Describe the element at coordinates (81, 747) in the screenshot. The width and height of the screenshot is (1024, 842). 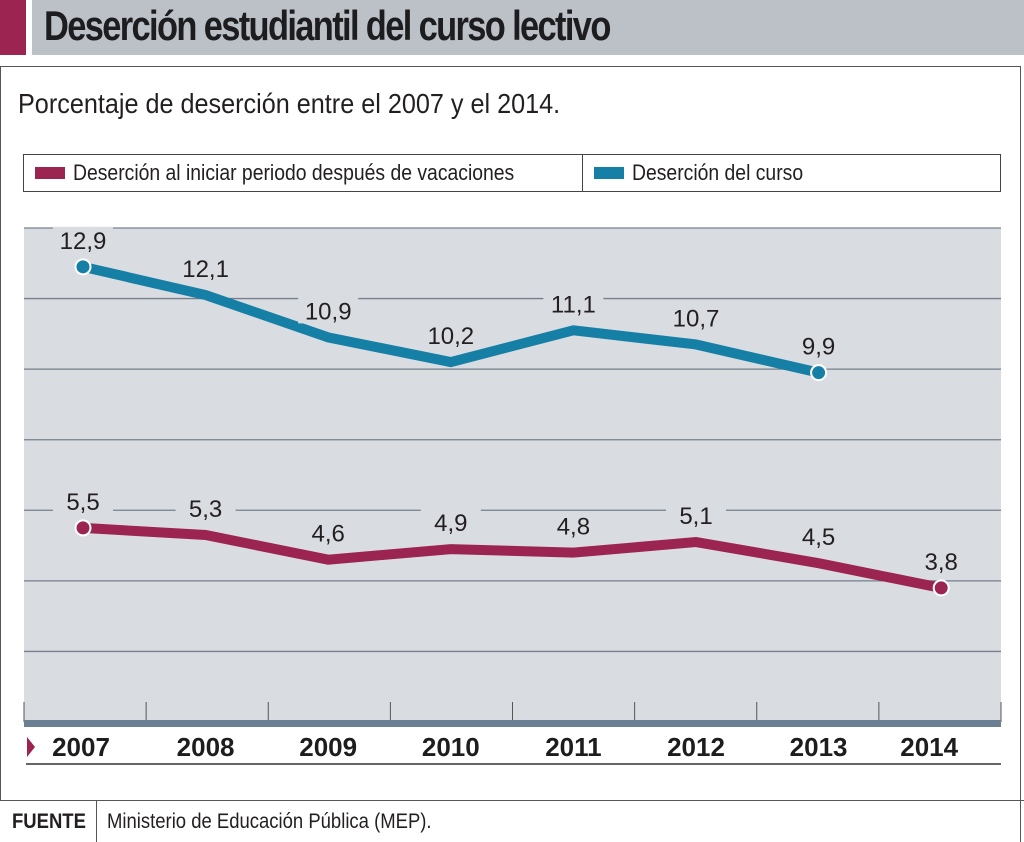
I see `x-tick-label: 2007` at that location.